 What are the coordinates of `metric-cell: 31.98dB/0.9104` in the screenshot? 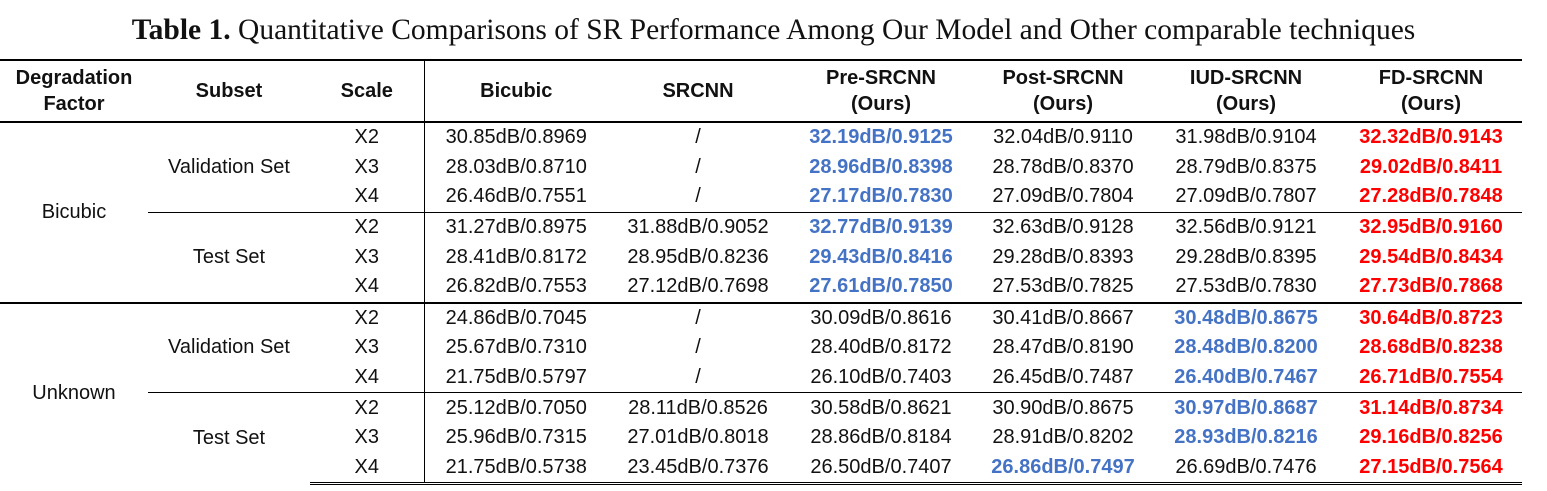 It's located at (1246, 137).